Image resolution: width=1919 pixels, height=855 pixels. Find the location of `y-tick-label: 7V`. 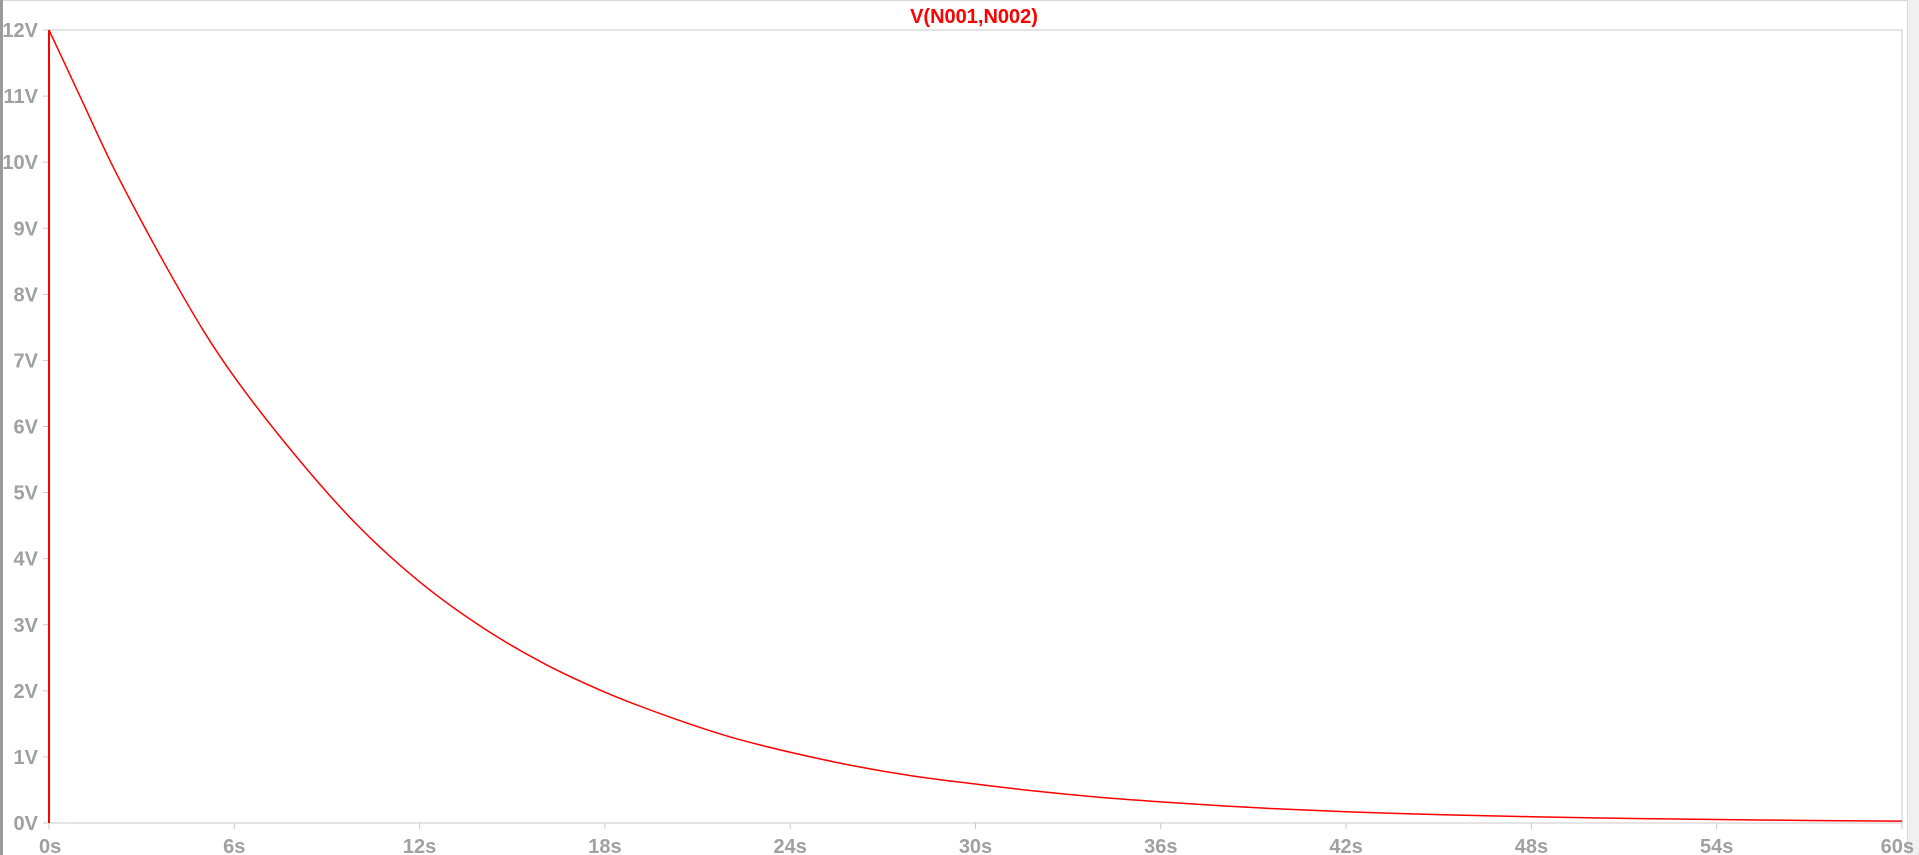

y-tick-label: 7V is located at coordinates (26, 361).